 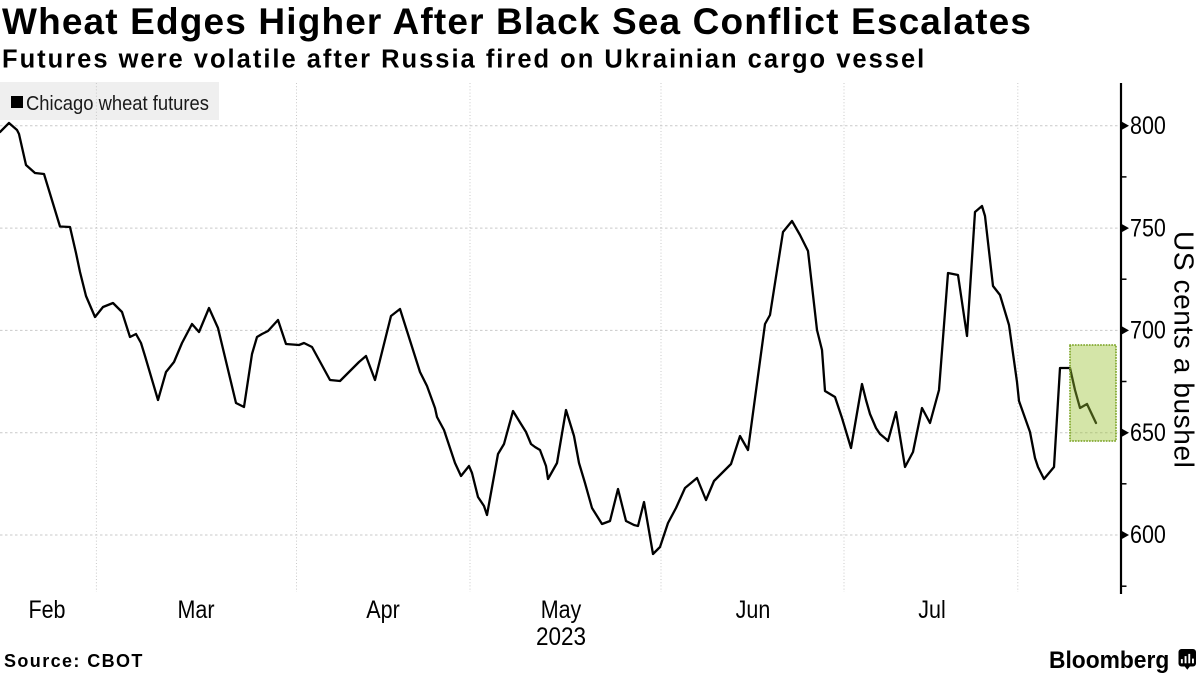 What do you see at coordinates (753, 609) in the screenshot?
I see `svg-text: Jun` at bounding box center [753, 609].